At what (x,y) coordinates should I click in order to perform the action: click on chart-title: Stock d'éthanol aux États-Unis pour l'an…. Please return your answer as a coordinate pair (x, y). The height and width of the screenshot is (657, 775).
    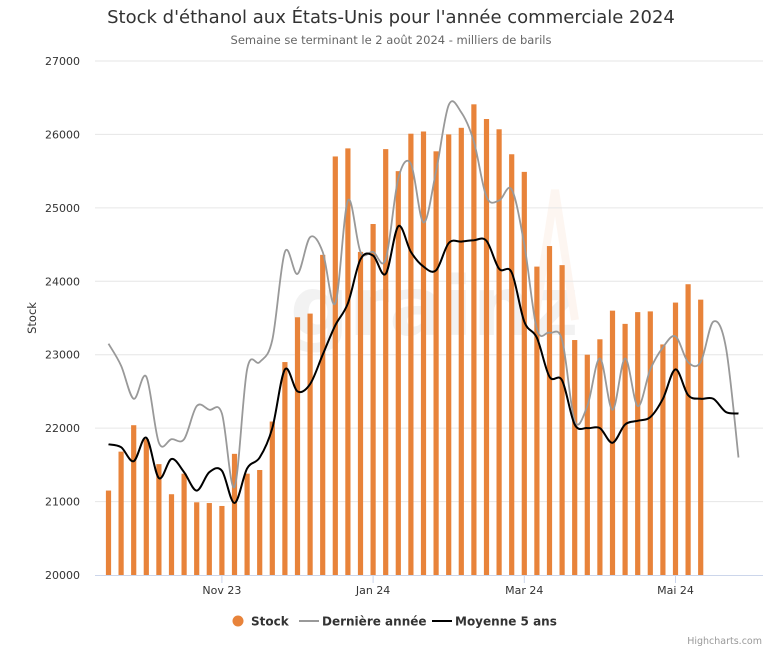
    Looking at the image, I should click on (391, 17).